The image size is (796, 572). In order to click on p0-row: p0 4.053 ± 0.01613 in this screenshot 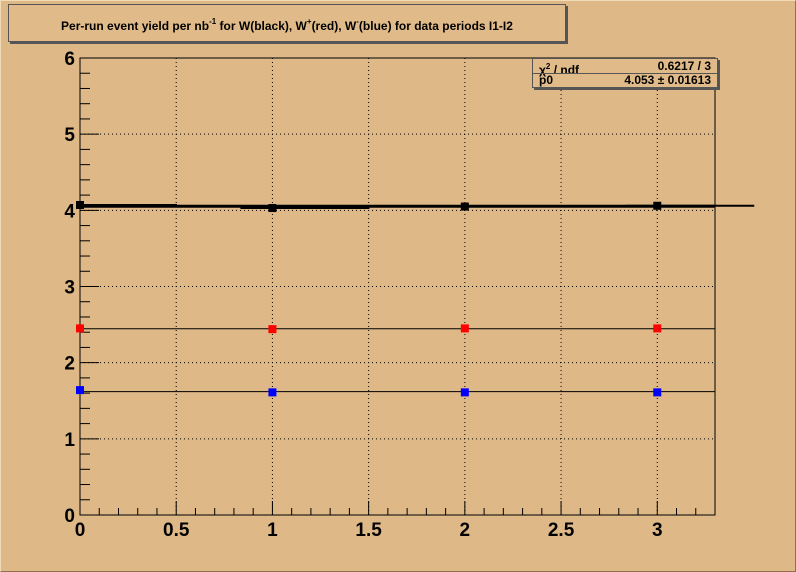, I will do `click(625, 80)`.